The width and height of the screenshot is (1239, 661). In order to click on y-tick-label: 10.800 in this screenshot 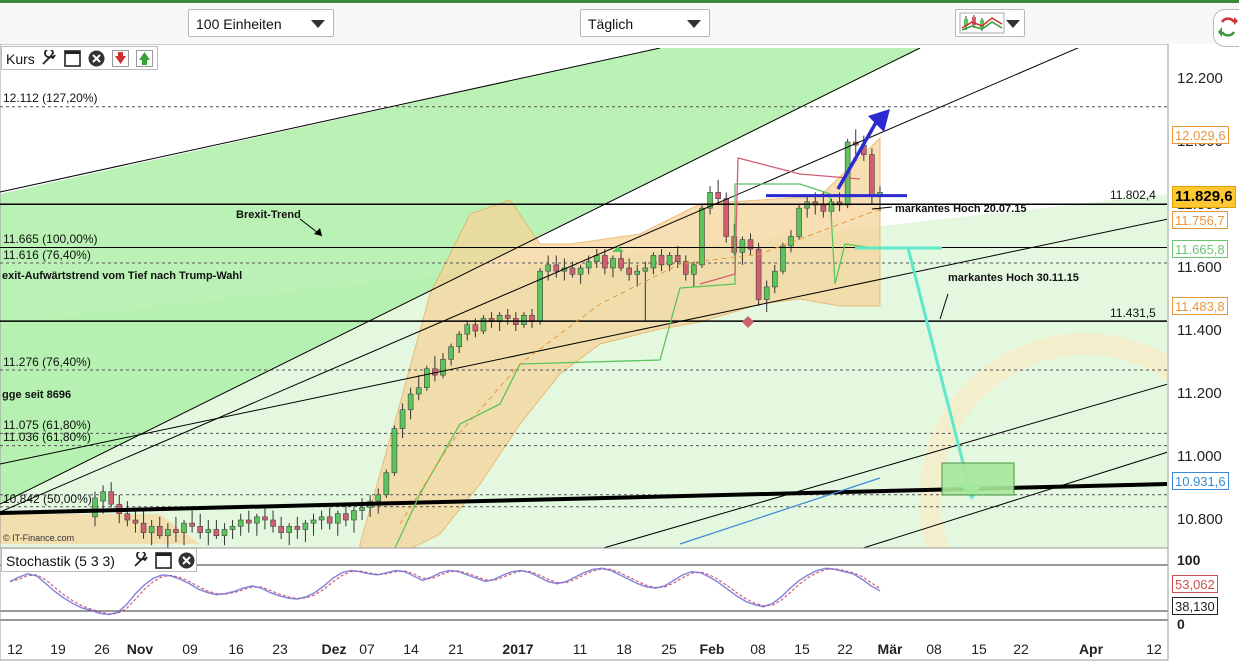, I will do `click(1200, 519)`.